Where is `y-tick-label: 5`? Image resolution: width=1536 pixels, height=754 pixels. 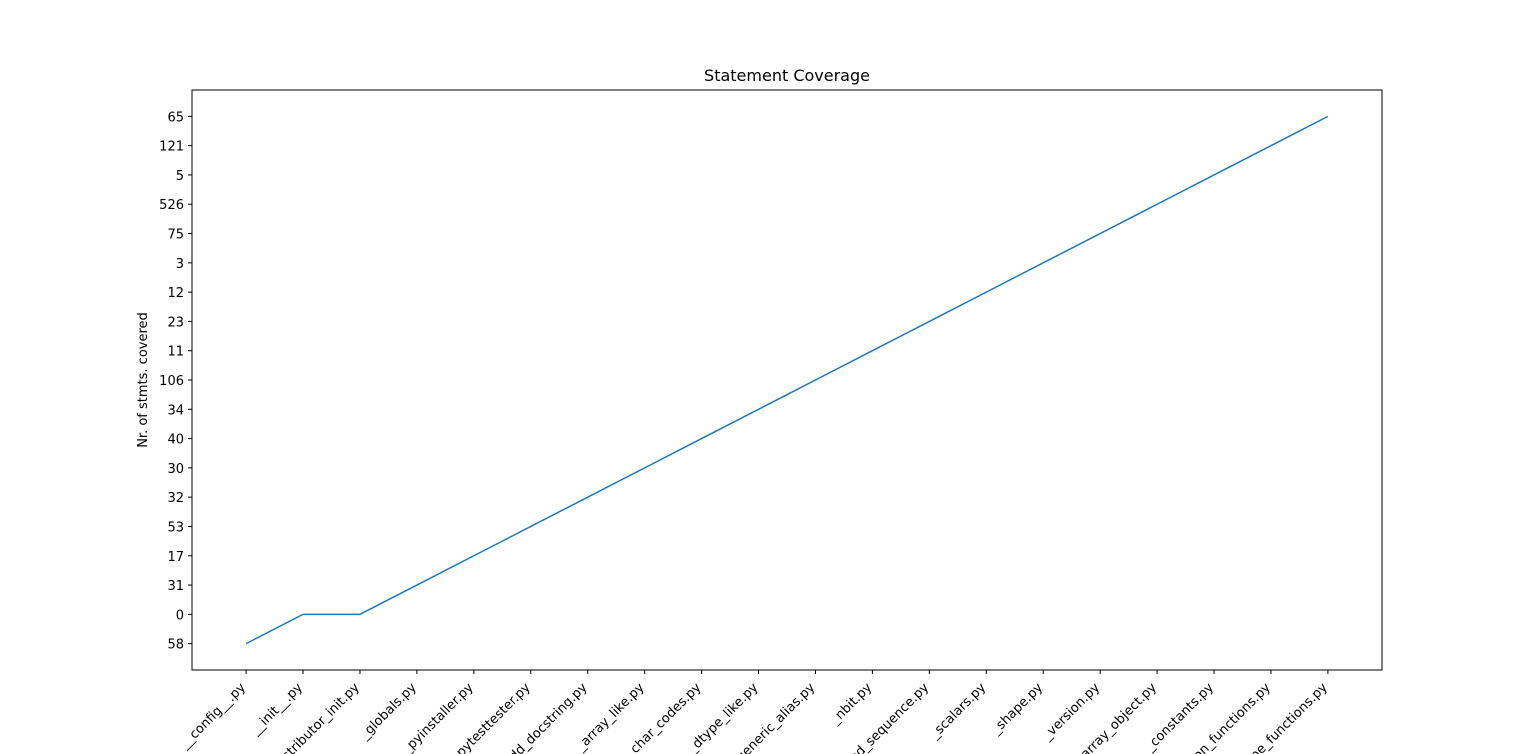 y-tick-label: 5 is located at coordinates (180, 176).